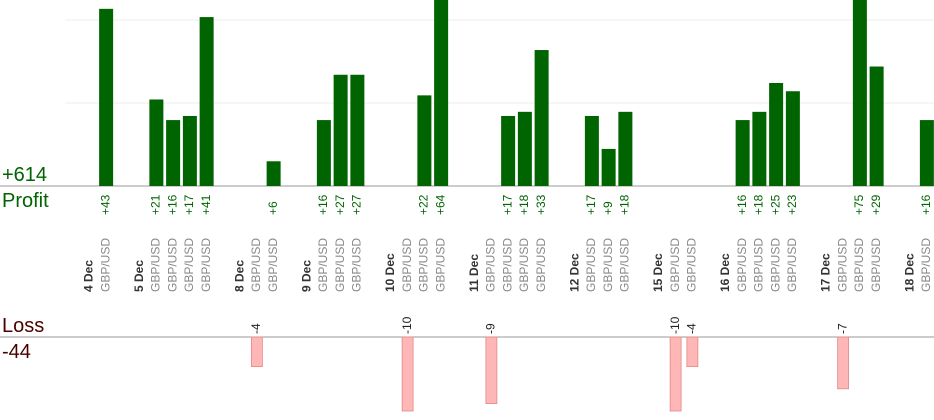 Image resolution: width=934 pixels, height=420 pixels. I want to click on loss-value-label: -7, so click(842, 328).